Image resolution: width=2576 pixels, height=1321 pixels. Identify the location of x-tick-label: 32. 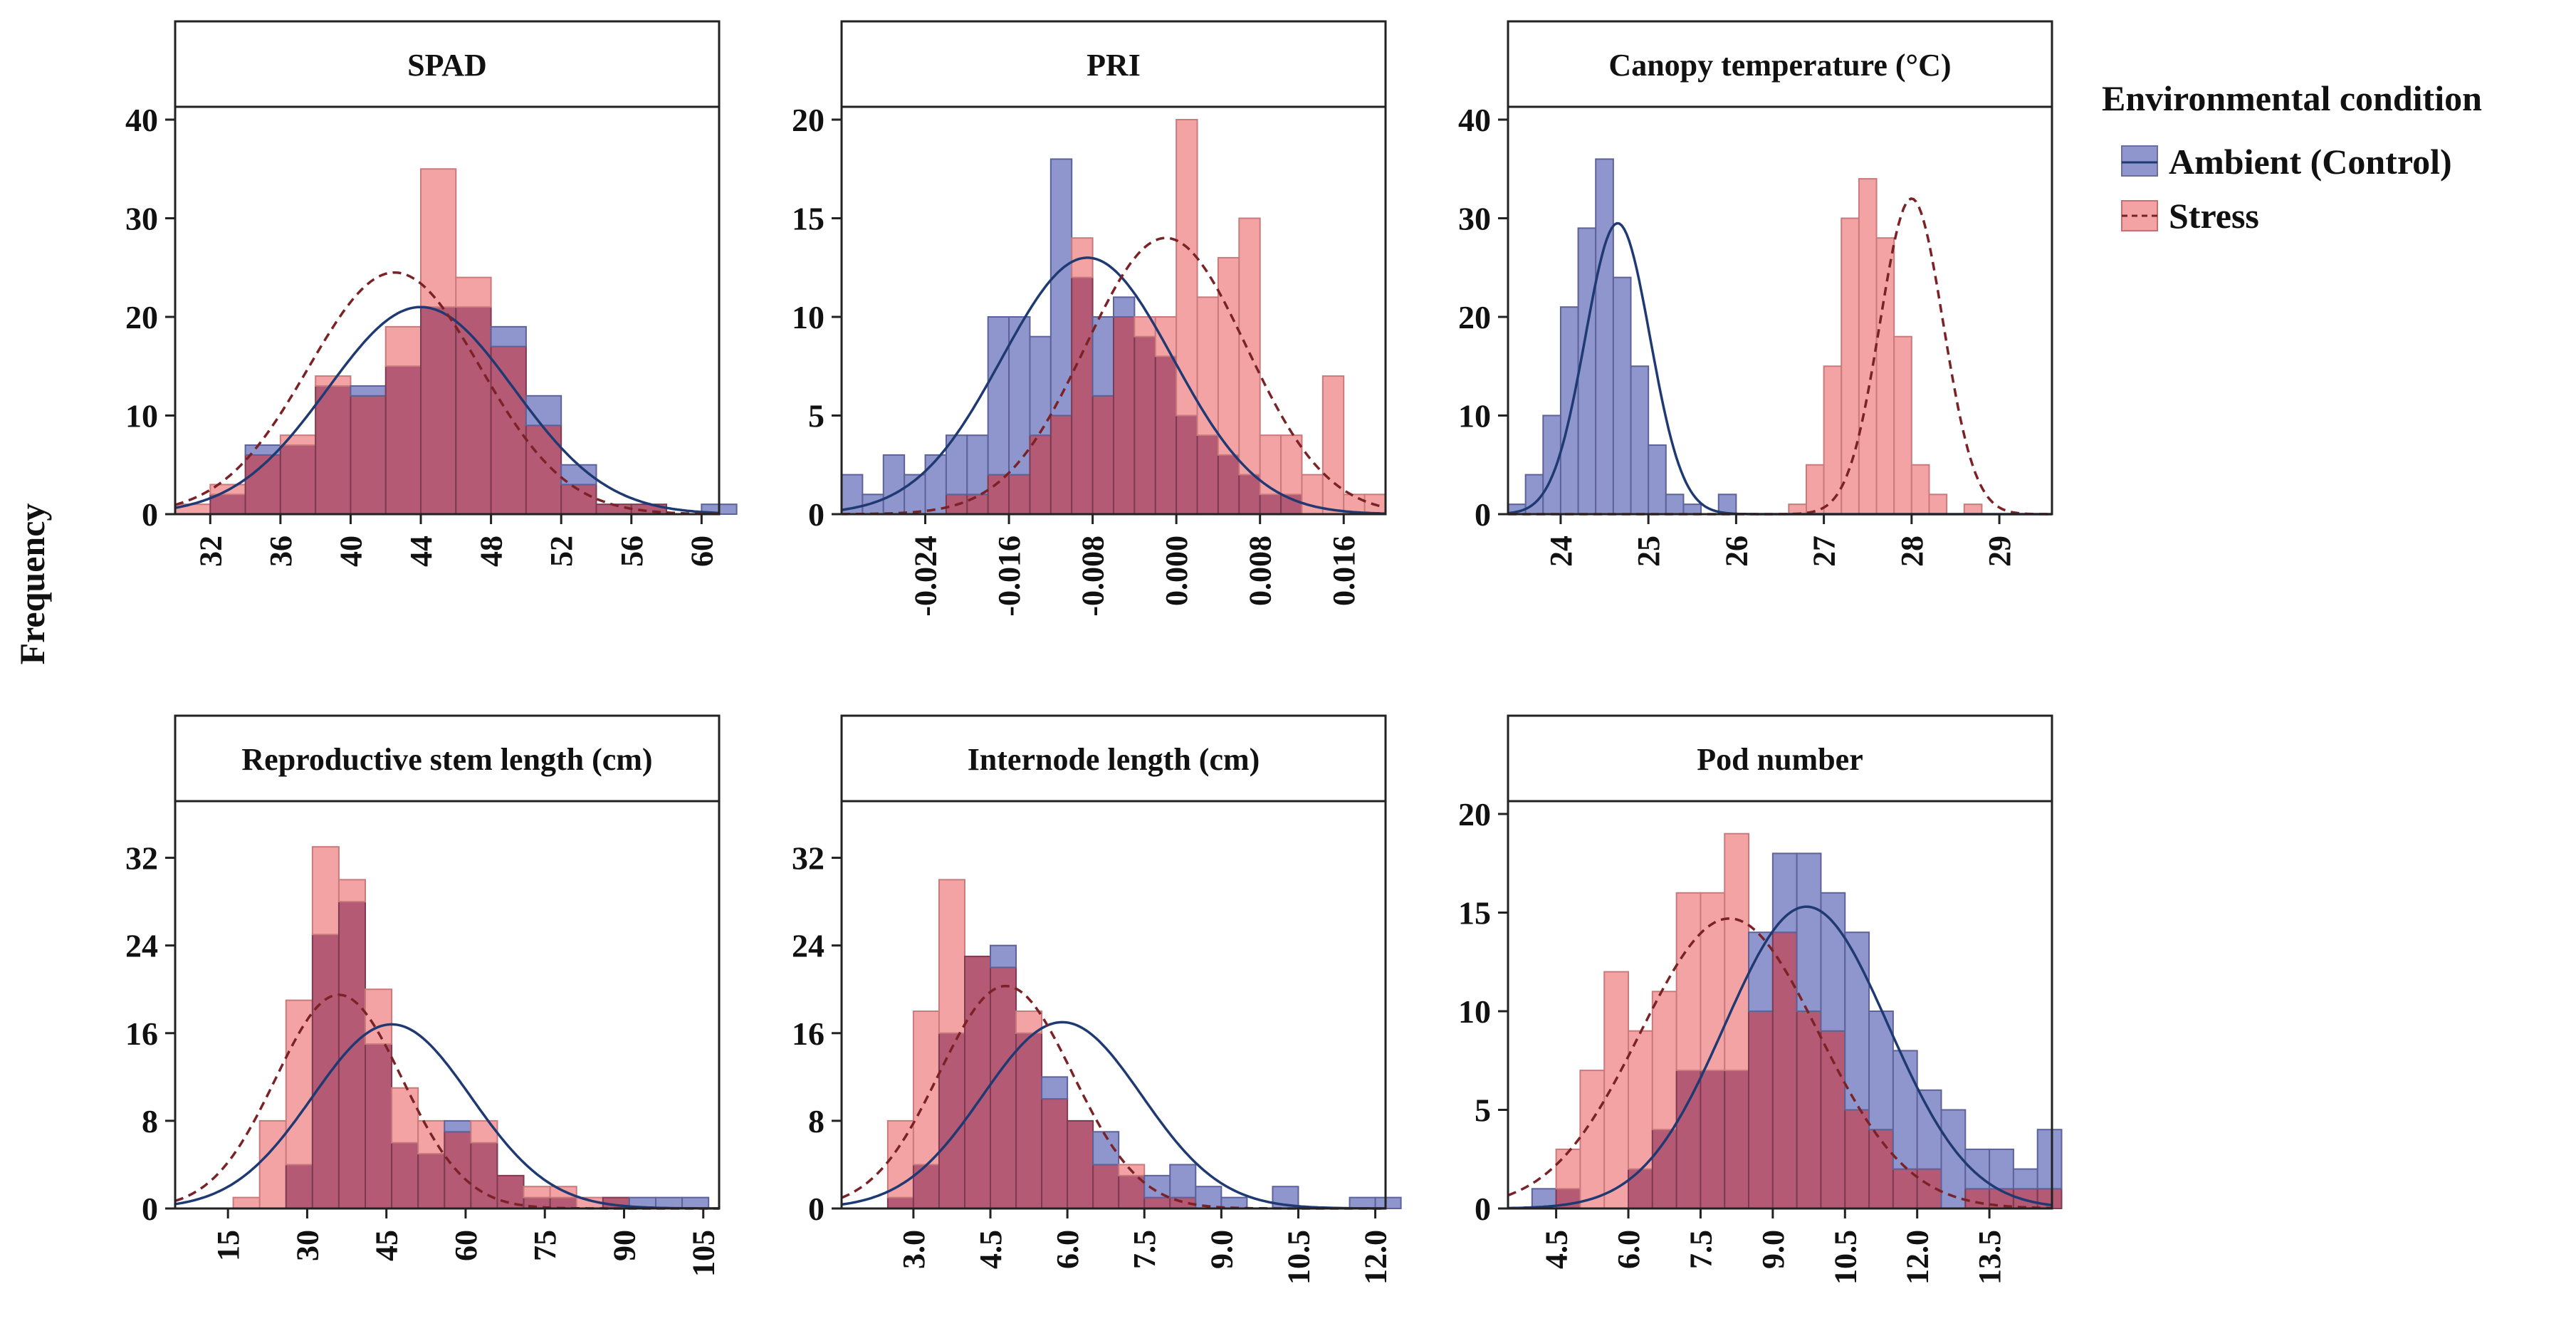
(210, 551).